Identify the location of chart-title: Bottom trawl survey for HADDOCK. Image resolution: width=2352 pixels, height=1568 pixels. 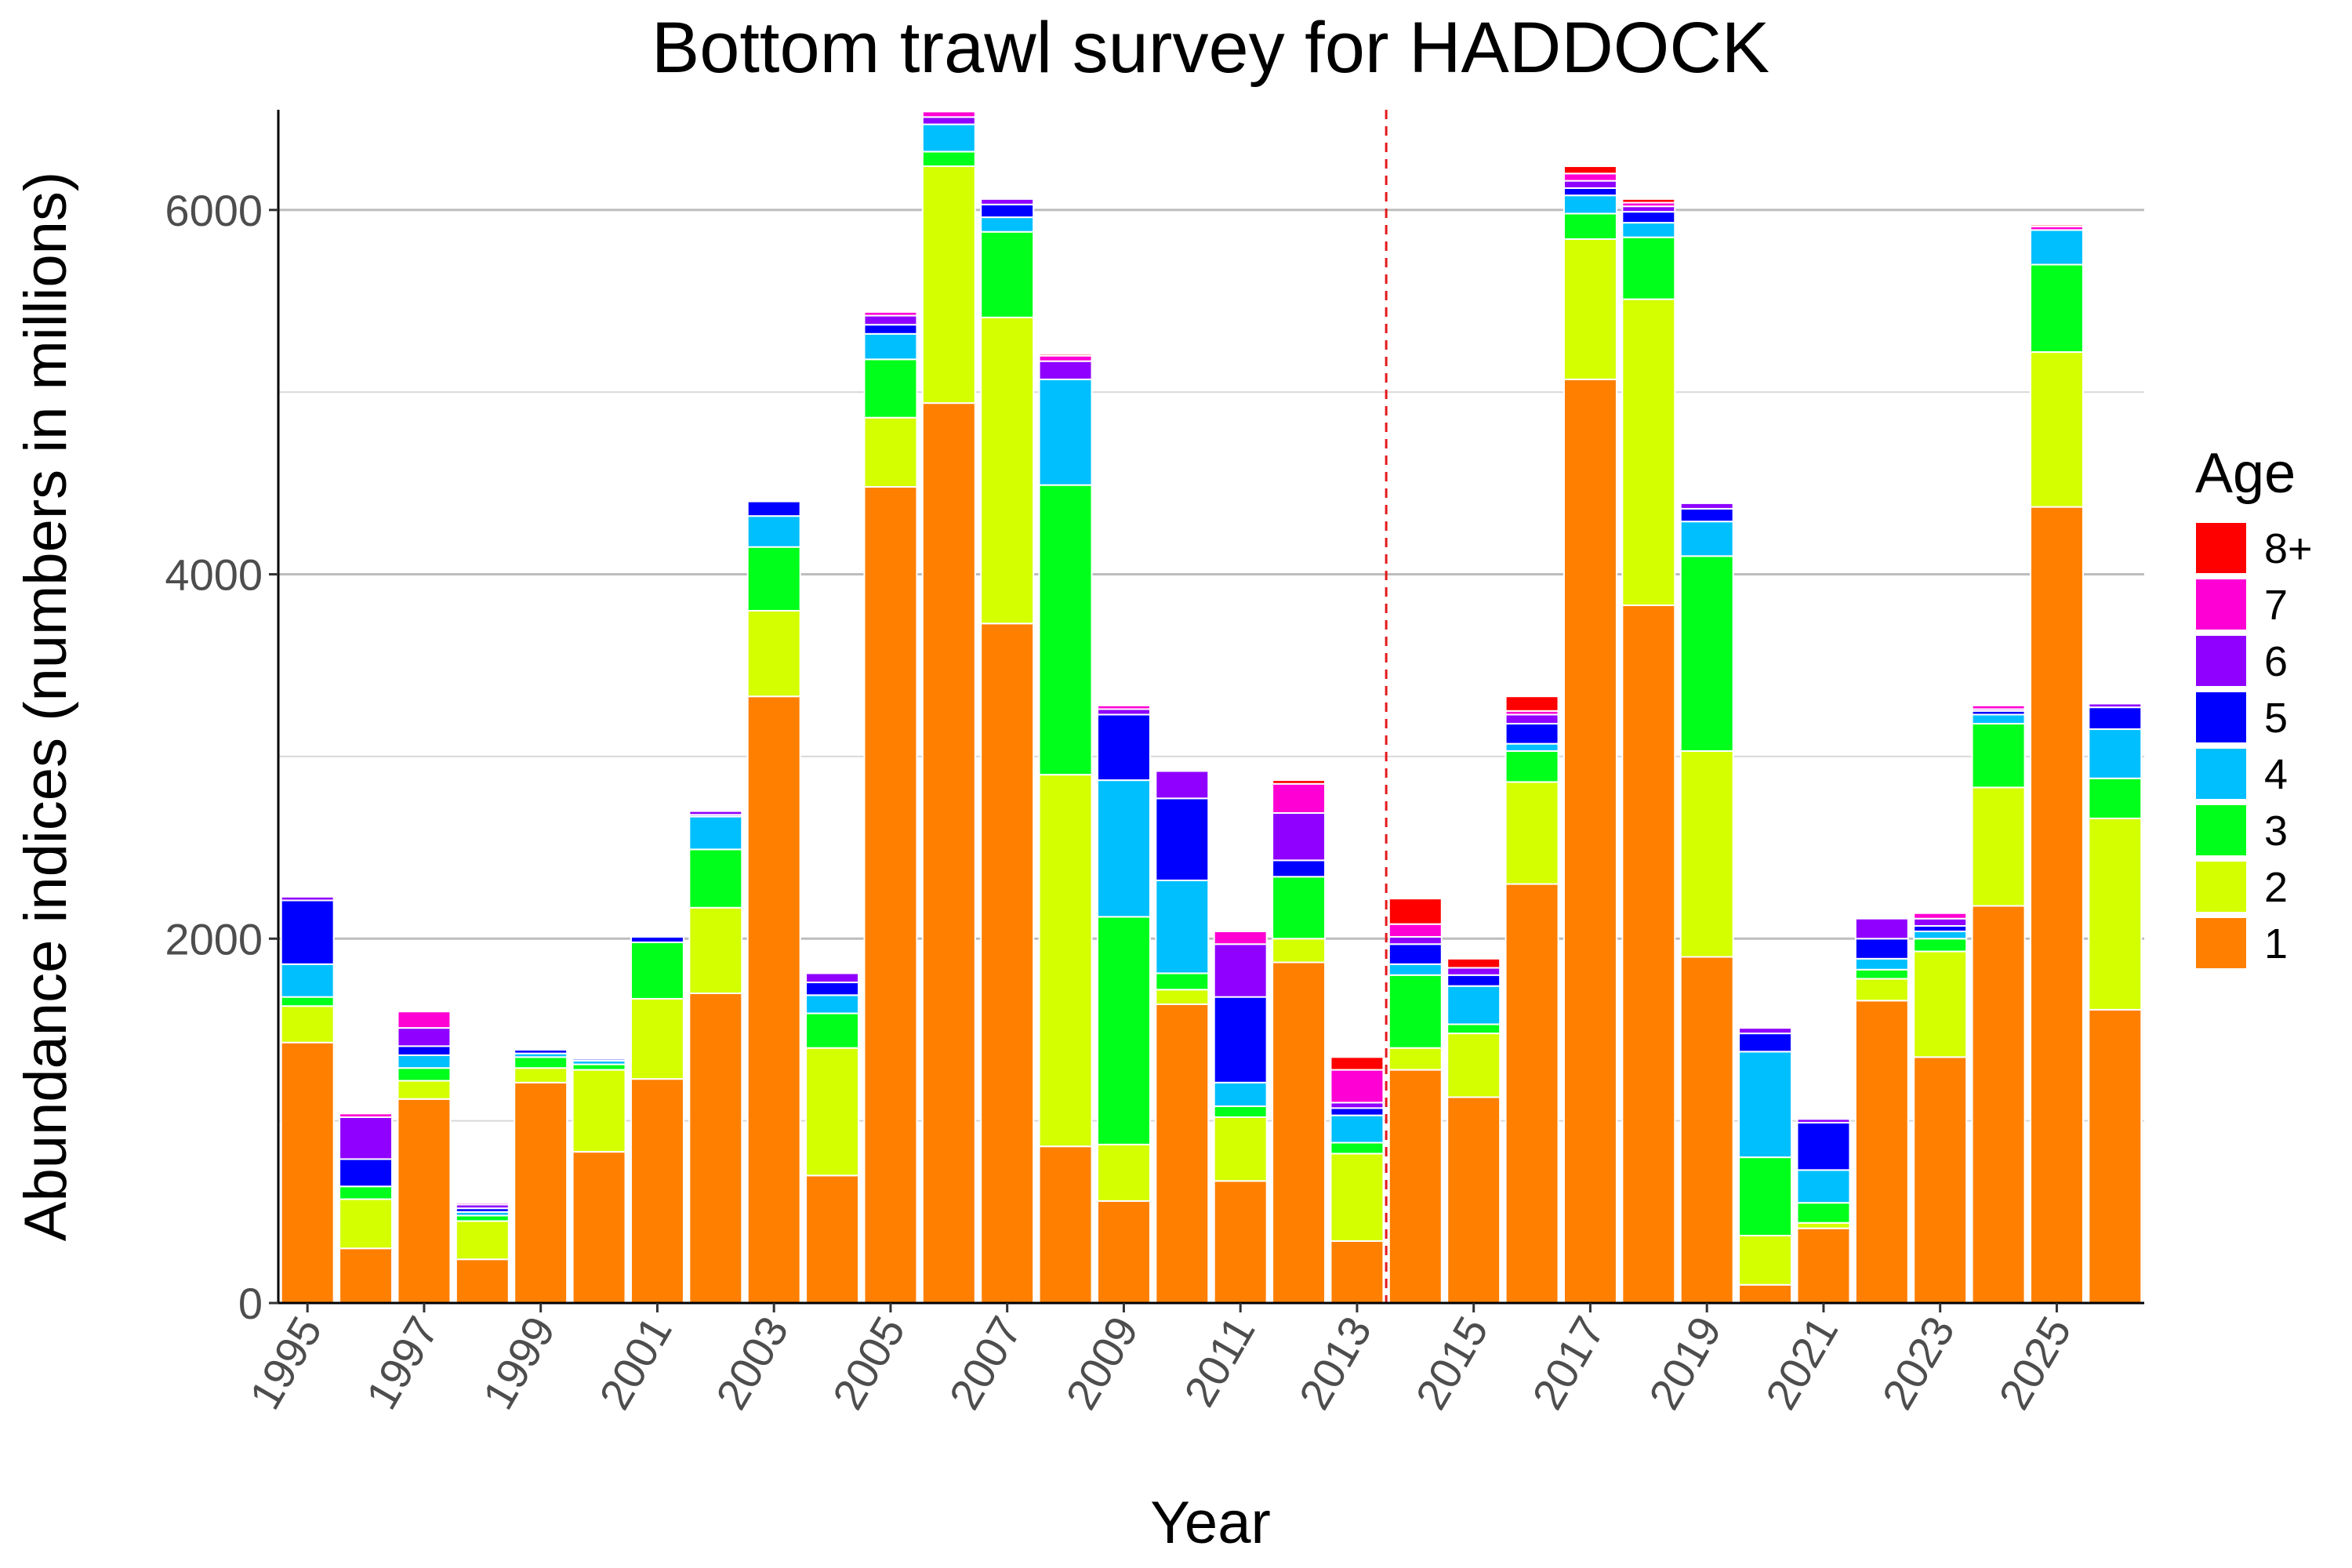
(1210, 48).